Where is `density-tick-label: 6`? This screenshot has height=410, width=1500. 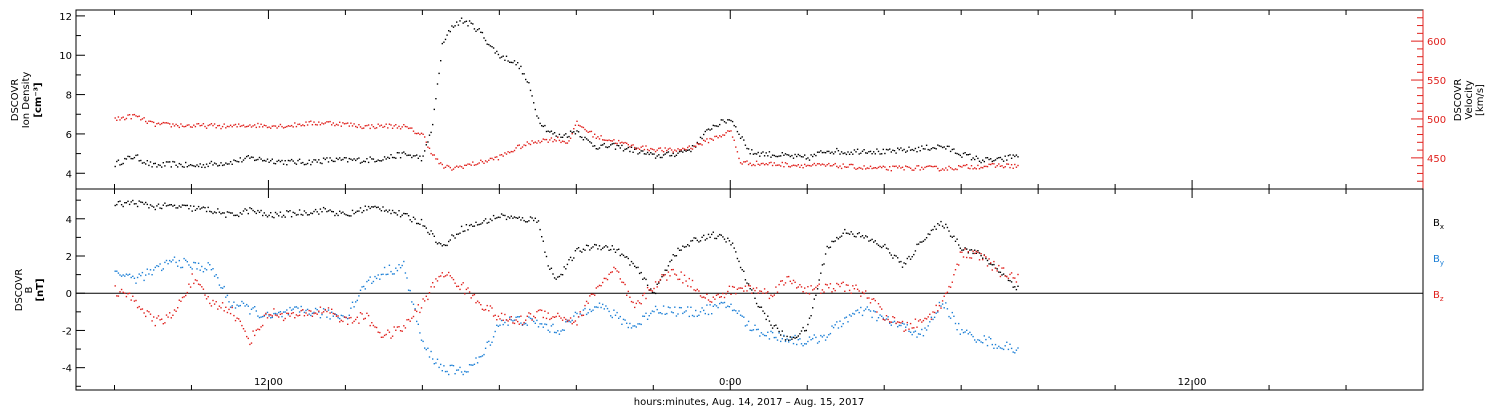
density-tick-label: 6 is located at coordinates (69, 135).